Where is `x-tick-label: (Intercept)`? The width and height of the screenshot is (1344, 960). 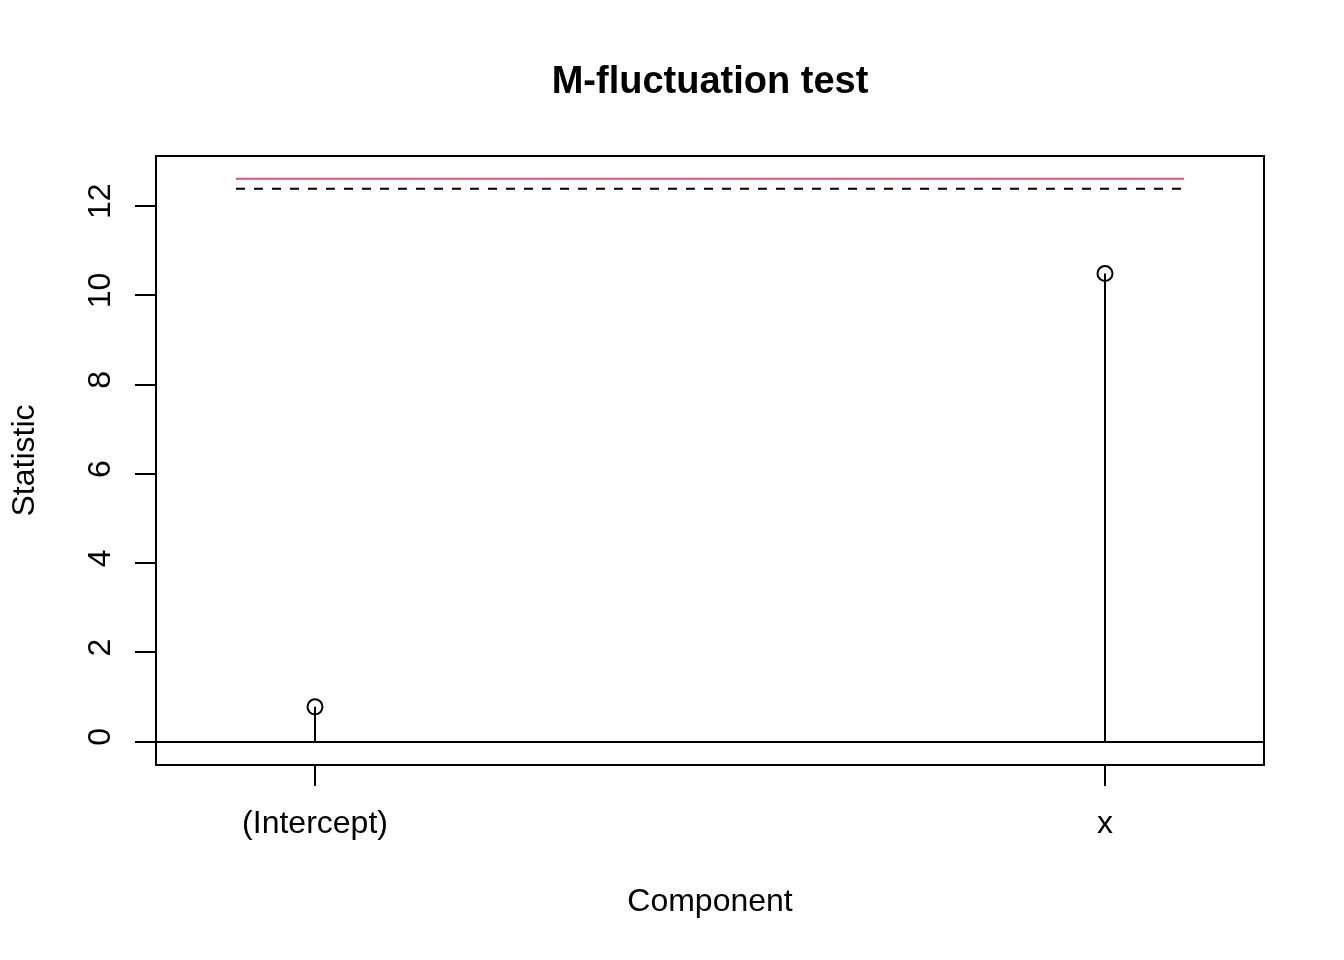
x-tick-label: (Intercept) is located at coordinates (315, 822).